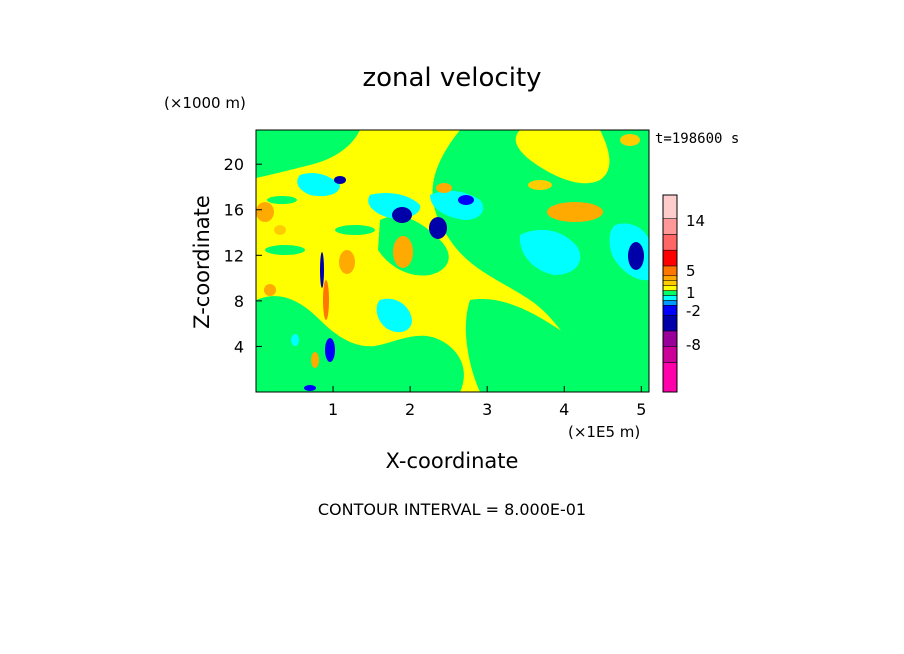 This screenshot has height=654, width=904. Describe the element at coordinates (641, 409) in the screenshot. I see `x-tick-label: 5` at that location.